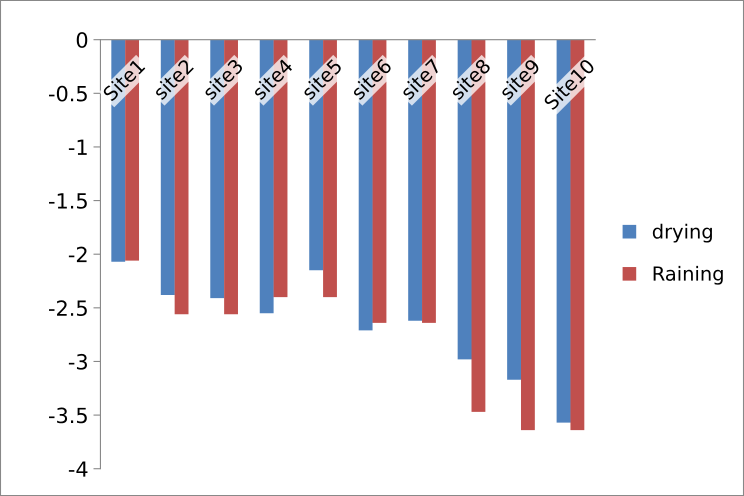 This screenshot has width=744, height=496. I want to click on y-tick-label: -1, so click(77, 147).